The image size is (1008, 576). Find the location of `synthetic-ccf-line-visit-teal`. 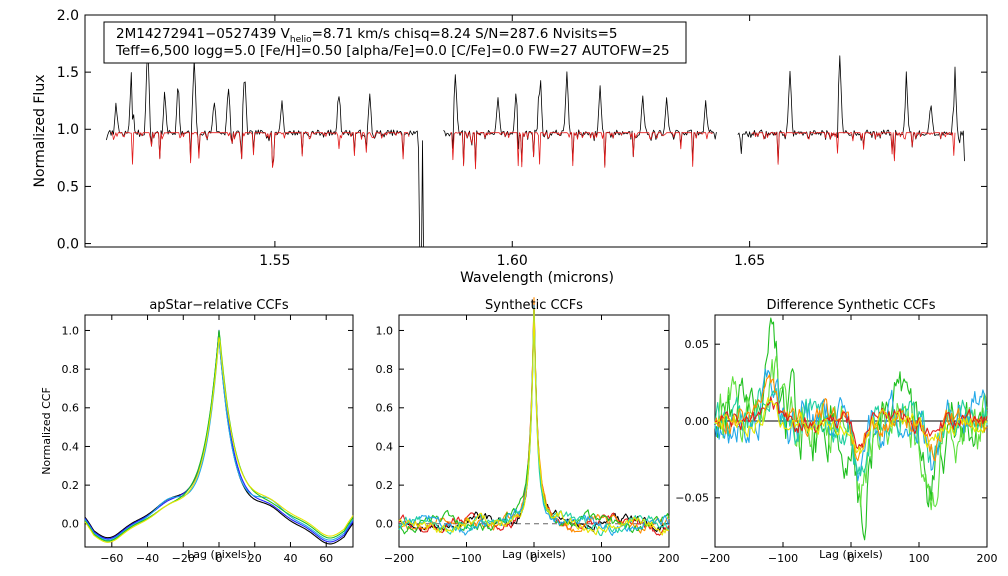

synthetic-ccf-line-visit-teal is located at coordinates (534, 425).